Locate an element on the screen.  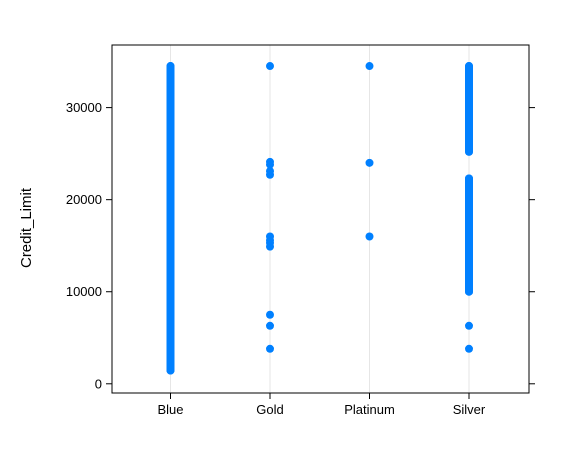
y-axis-title: Credit_Limit is located at coordinates (26, 227).